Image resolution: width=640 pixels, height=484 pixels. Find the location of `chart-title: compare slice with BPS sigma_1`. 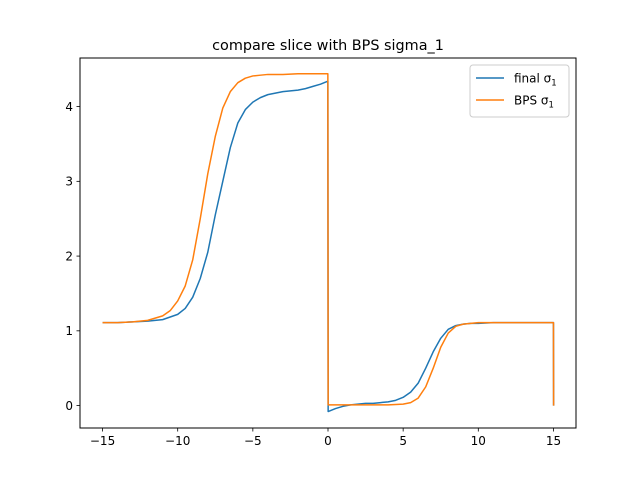

chart-title: compare slice with BPS sigma_1 is located at coordinates (328, 46).